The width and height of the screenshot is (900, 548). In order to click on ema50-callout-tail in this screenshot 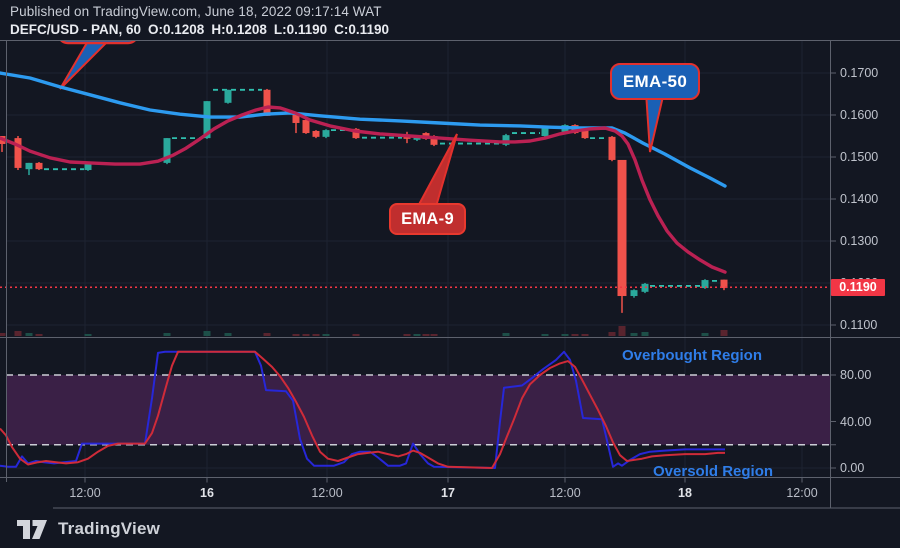, I will do `click(655, 122)`.